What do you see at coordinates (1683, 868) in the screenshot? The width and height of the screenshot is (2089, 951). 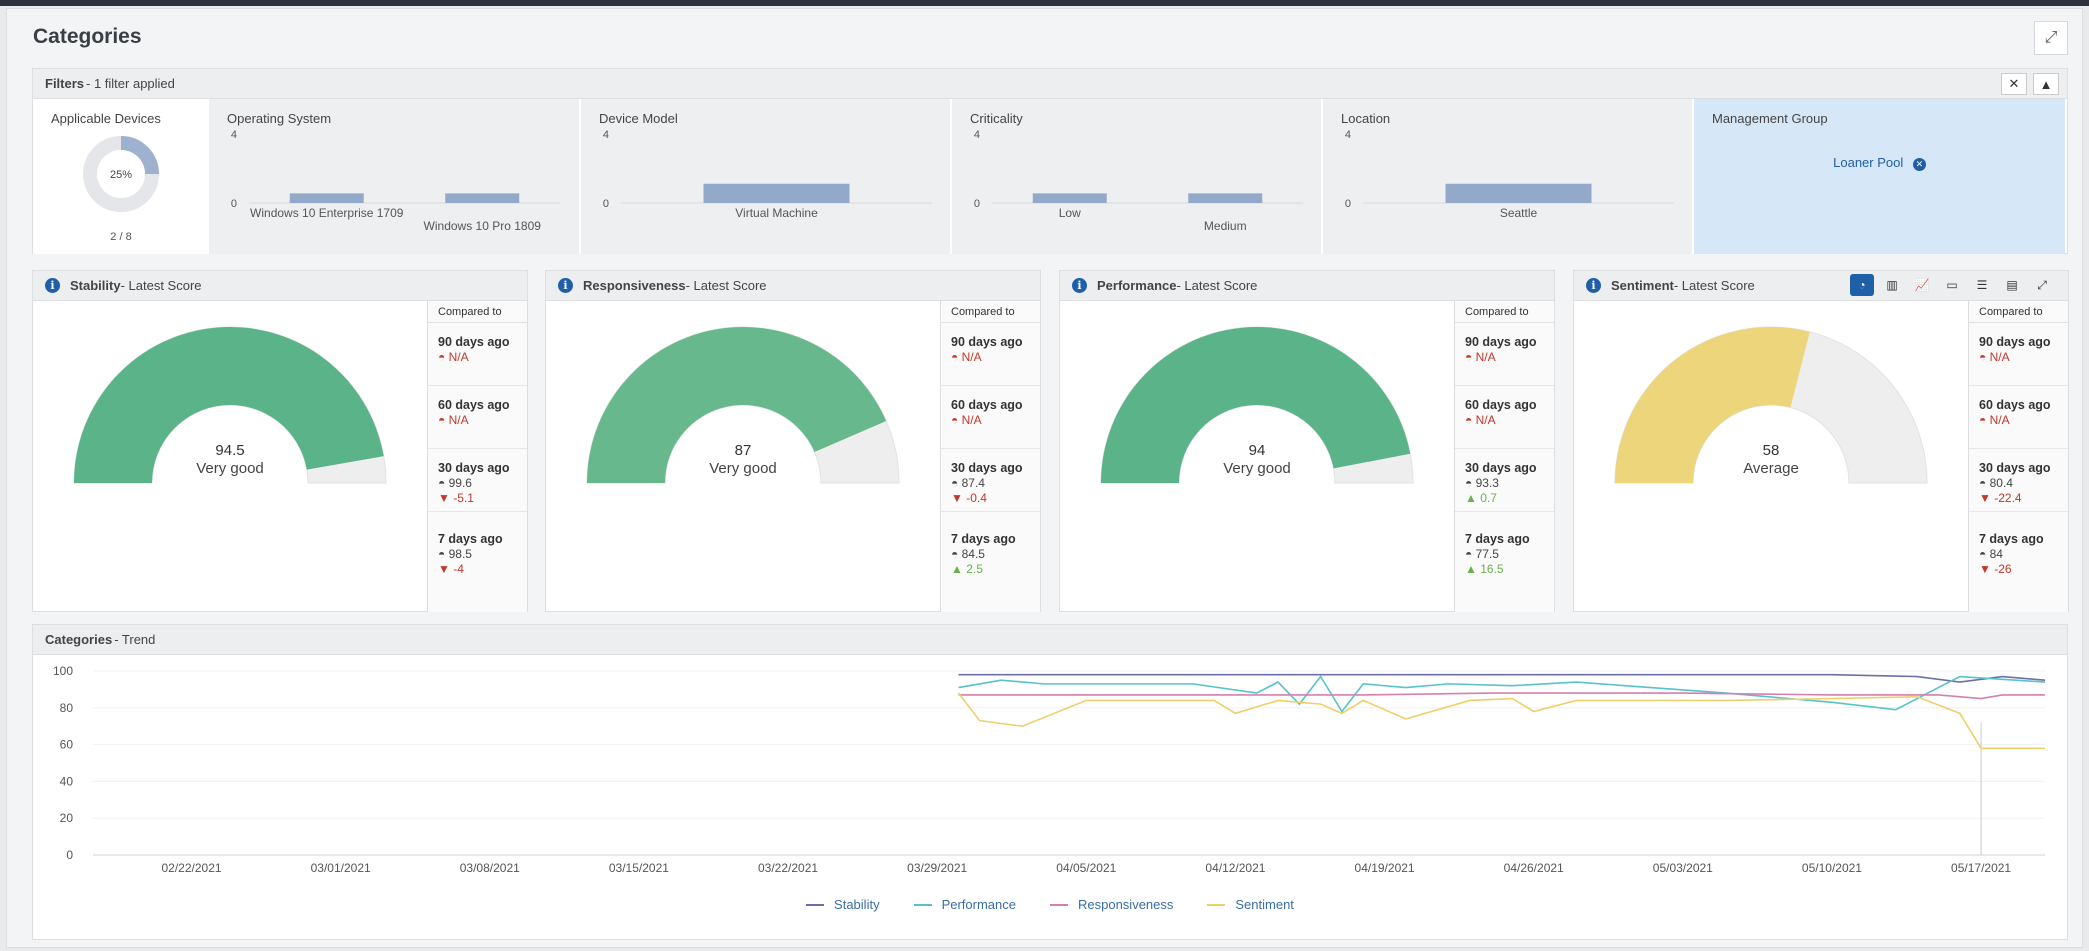 I see `x-tick-label: 05/03/2021` at bounding box center [1683, 868].